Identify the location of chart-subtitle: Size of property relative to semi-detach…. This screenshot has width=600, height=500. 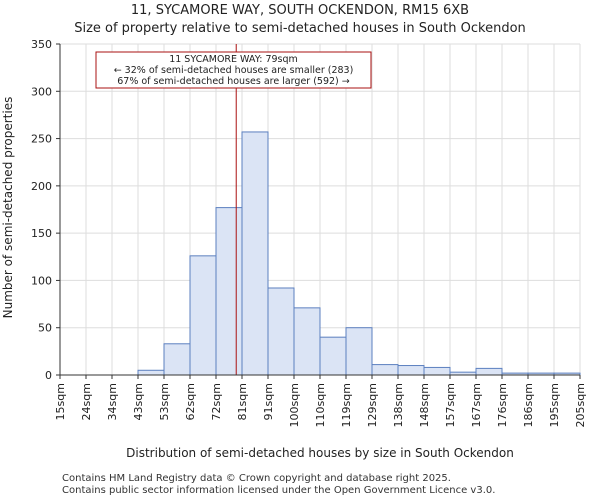
(300, 28).